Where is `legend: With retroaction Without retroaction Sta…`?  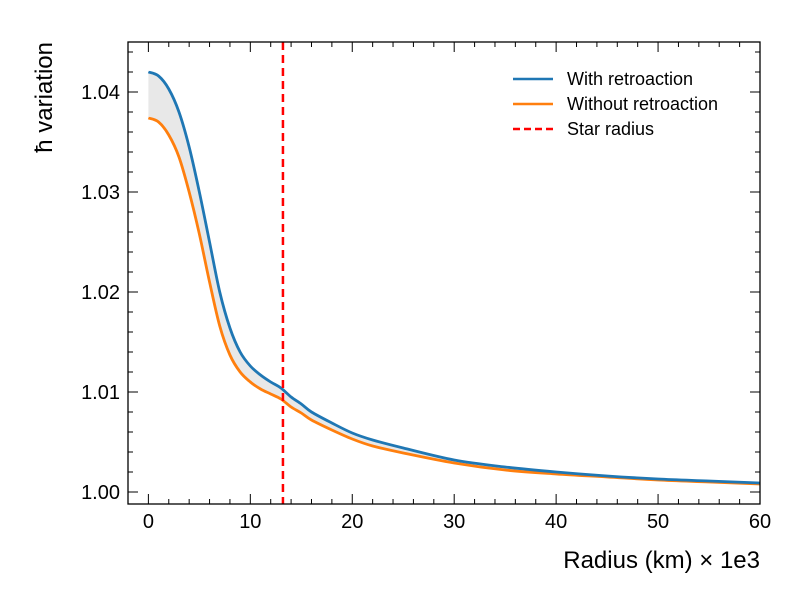 legend: With retroaction Without retroaction Sta… is located at coordinates (615, 104).